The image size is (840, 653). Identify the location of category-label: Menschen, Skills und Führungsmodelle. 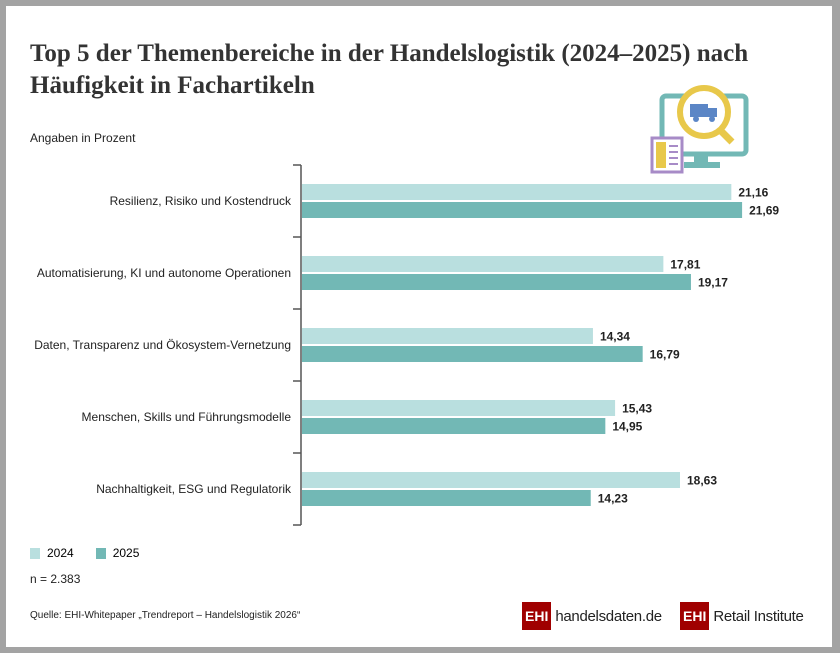
(187, 417).